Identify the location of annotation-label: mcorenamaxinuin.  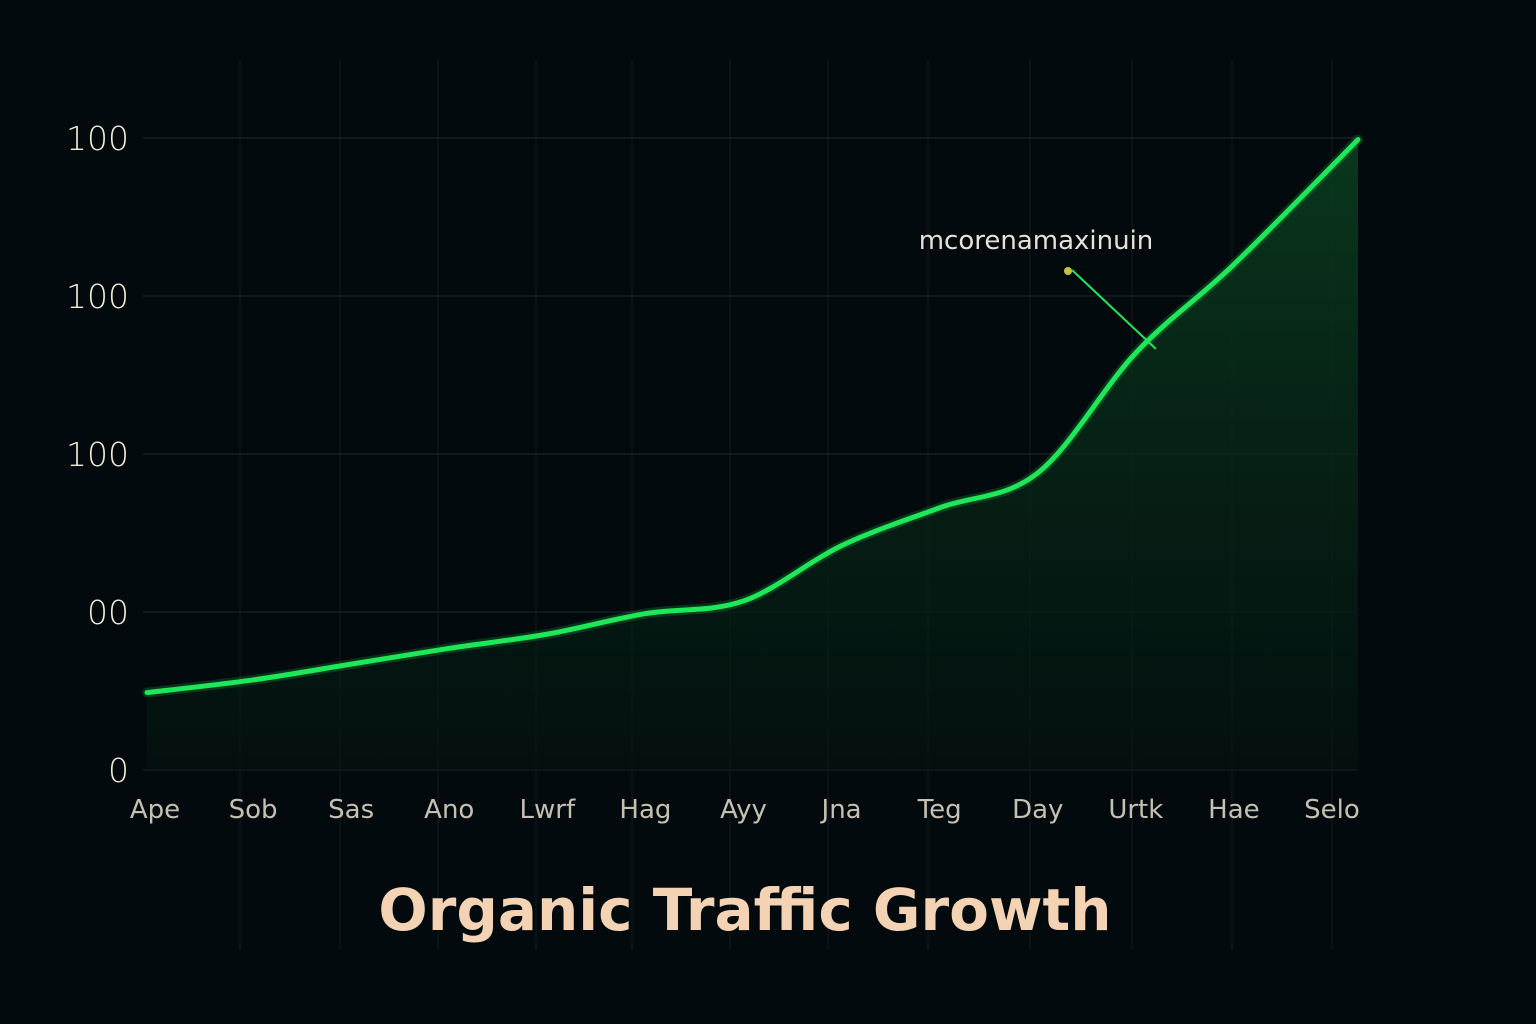
(1036, 241).